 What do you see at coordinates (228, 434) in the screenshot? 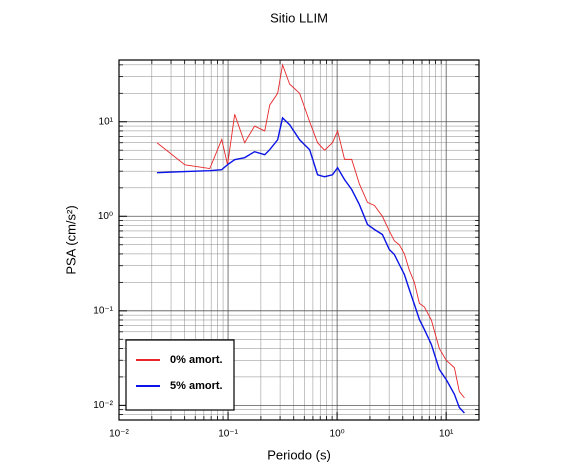
I see `x-tick-label: 10⁻¹` at bounding box center [228, 434].